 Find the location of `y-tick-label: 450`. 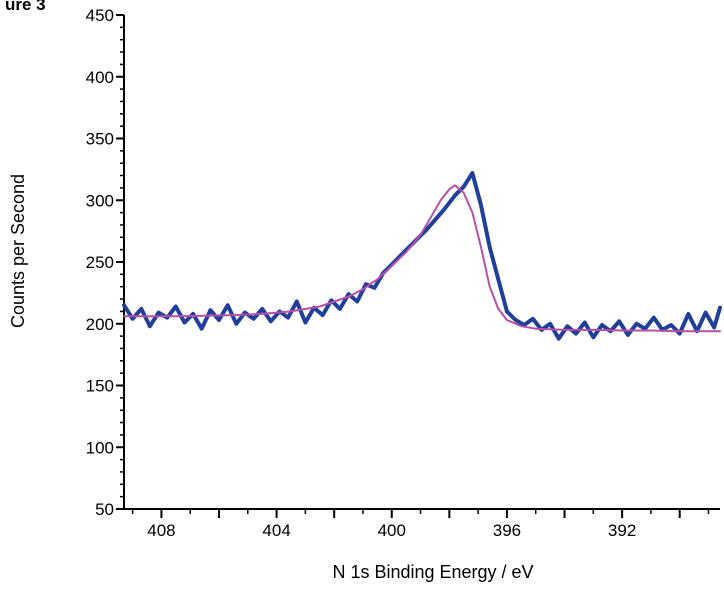

y-tick-label: 450 is located at coordinates (100, 15).